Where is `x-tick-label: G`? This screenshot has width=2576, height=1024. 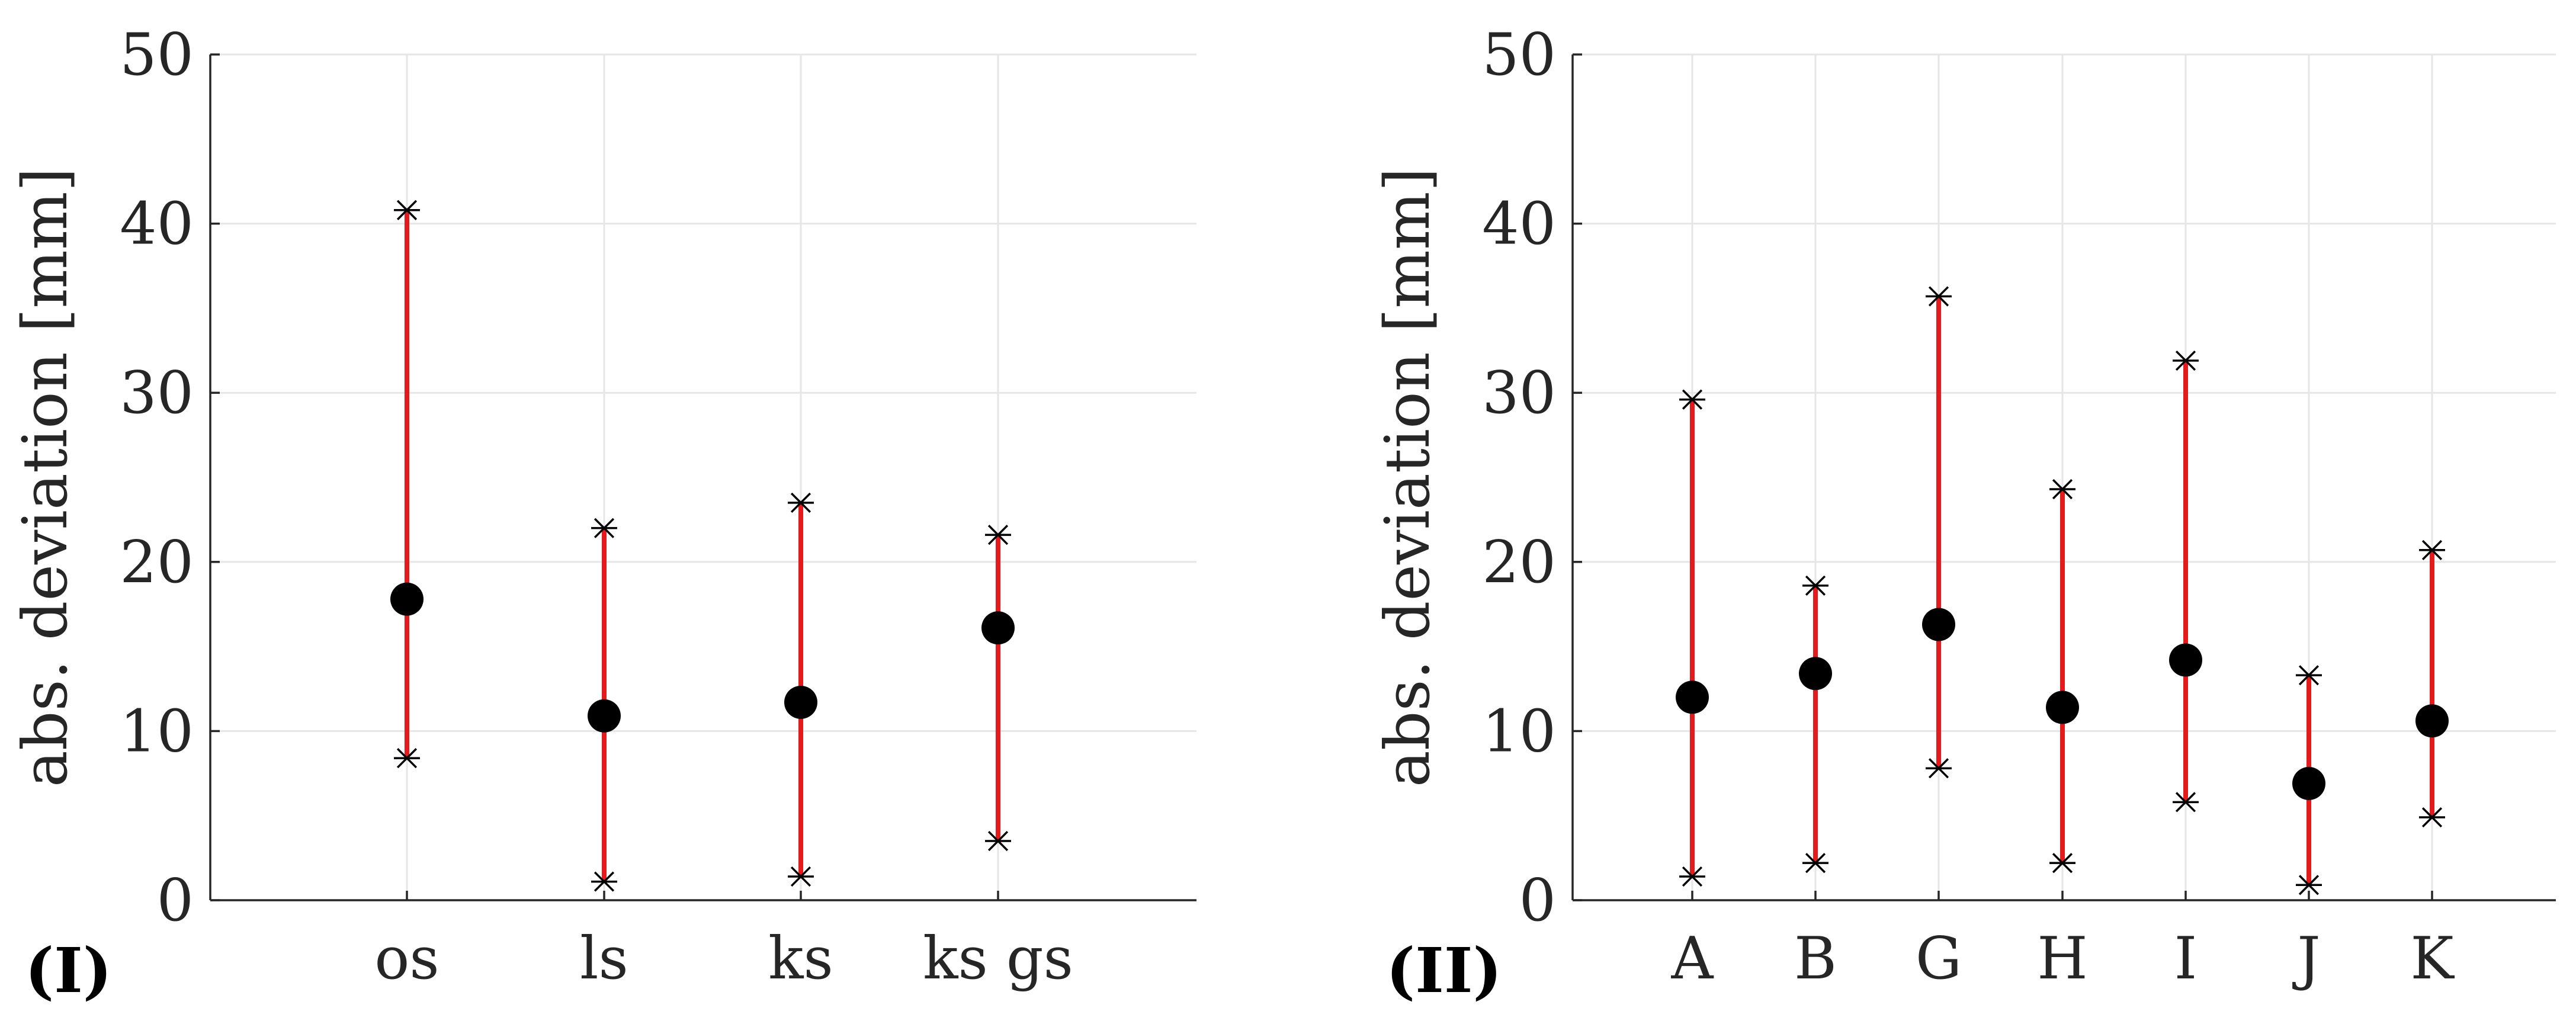 x-tick-label: G is located at coordinates (1939, 959).